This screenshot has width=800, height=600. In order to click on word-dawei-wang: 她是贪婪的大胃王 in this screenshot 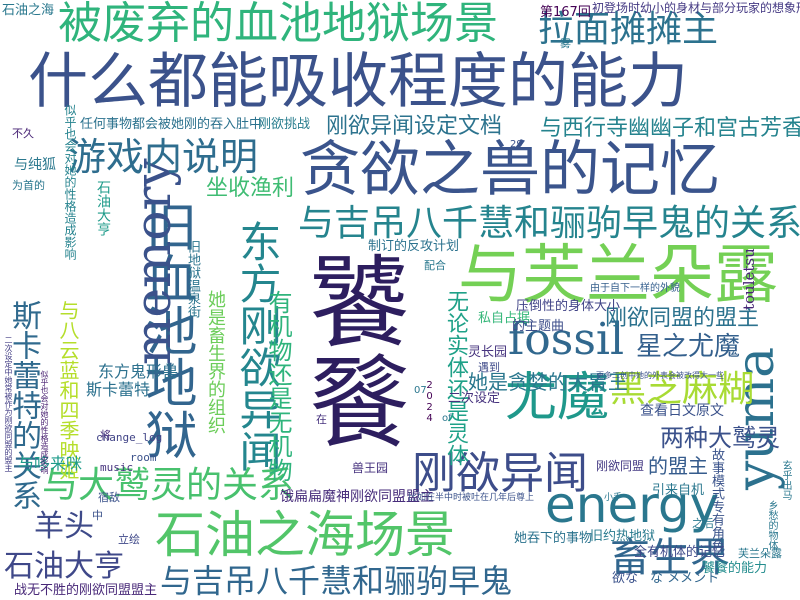, I will do `click(548, 382)`.